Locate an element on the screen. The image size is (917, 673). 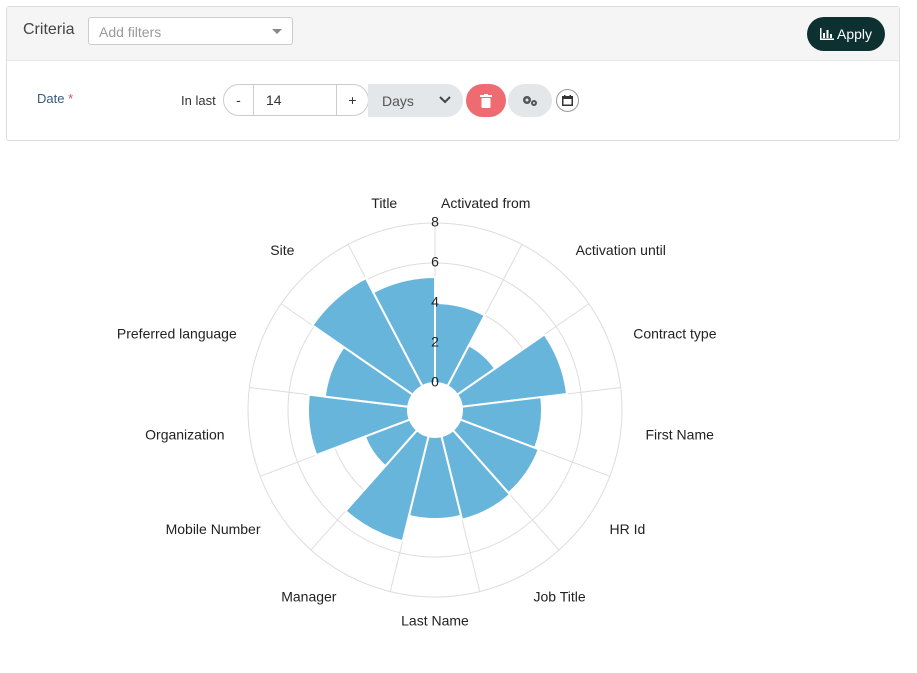
chevron is located at coordinates (445, 100).